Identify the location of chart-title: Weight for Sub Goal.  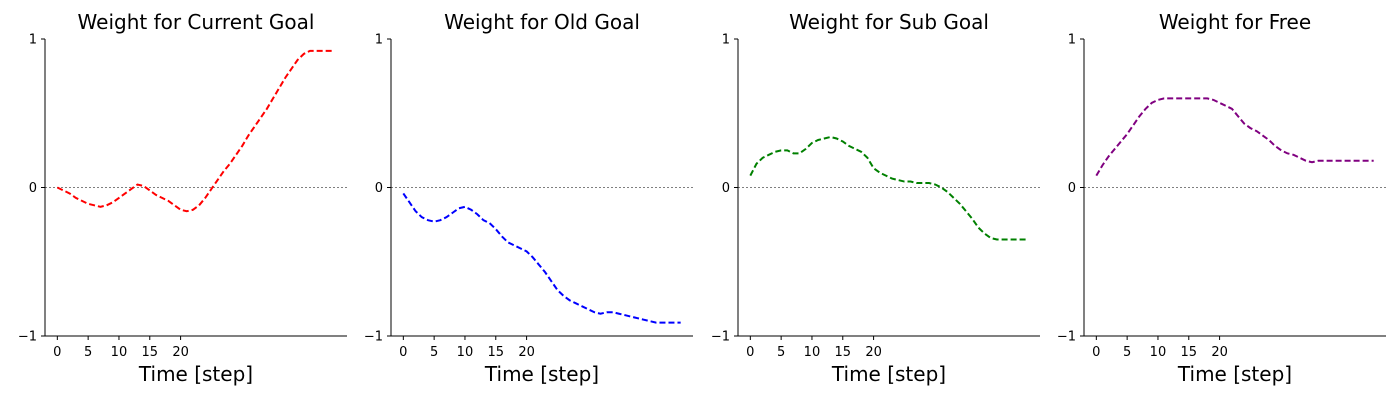
(889, 22).